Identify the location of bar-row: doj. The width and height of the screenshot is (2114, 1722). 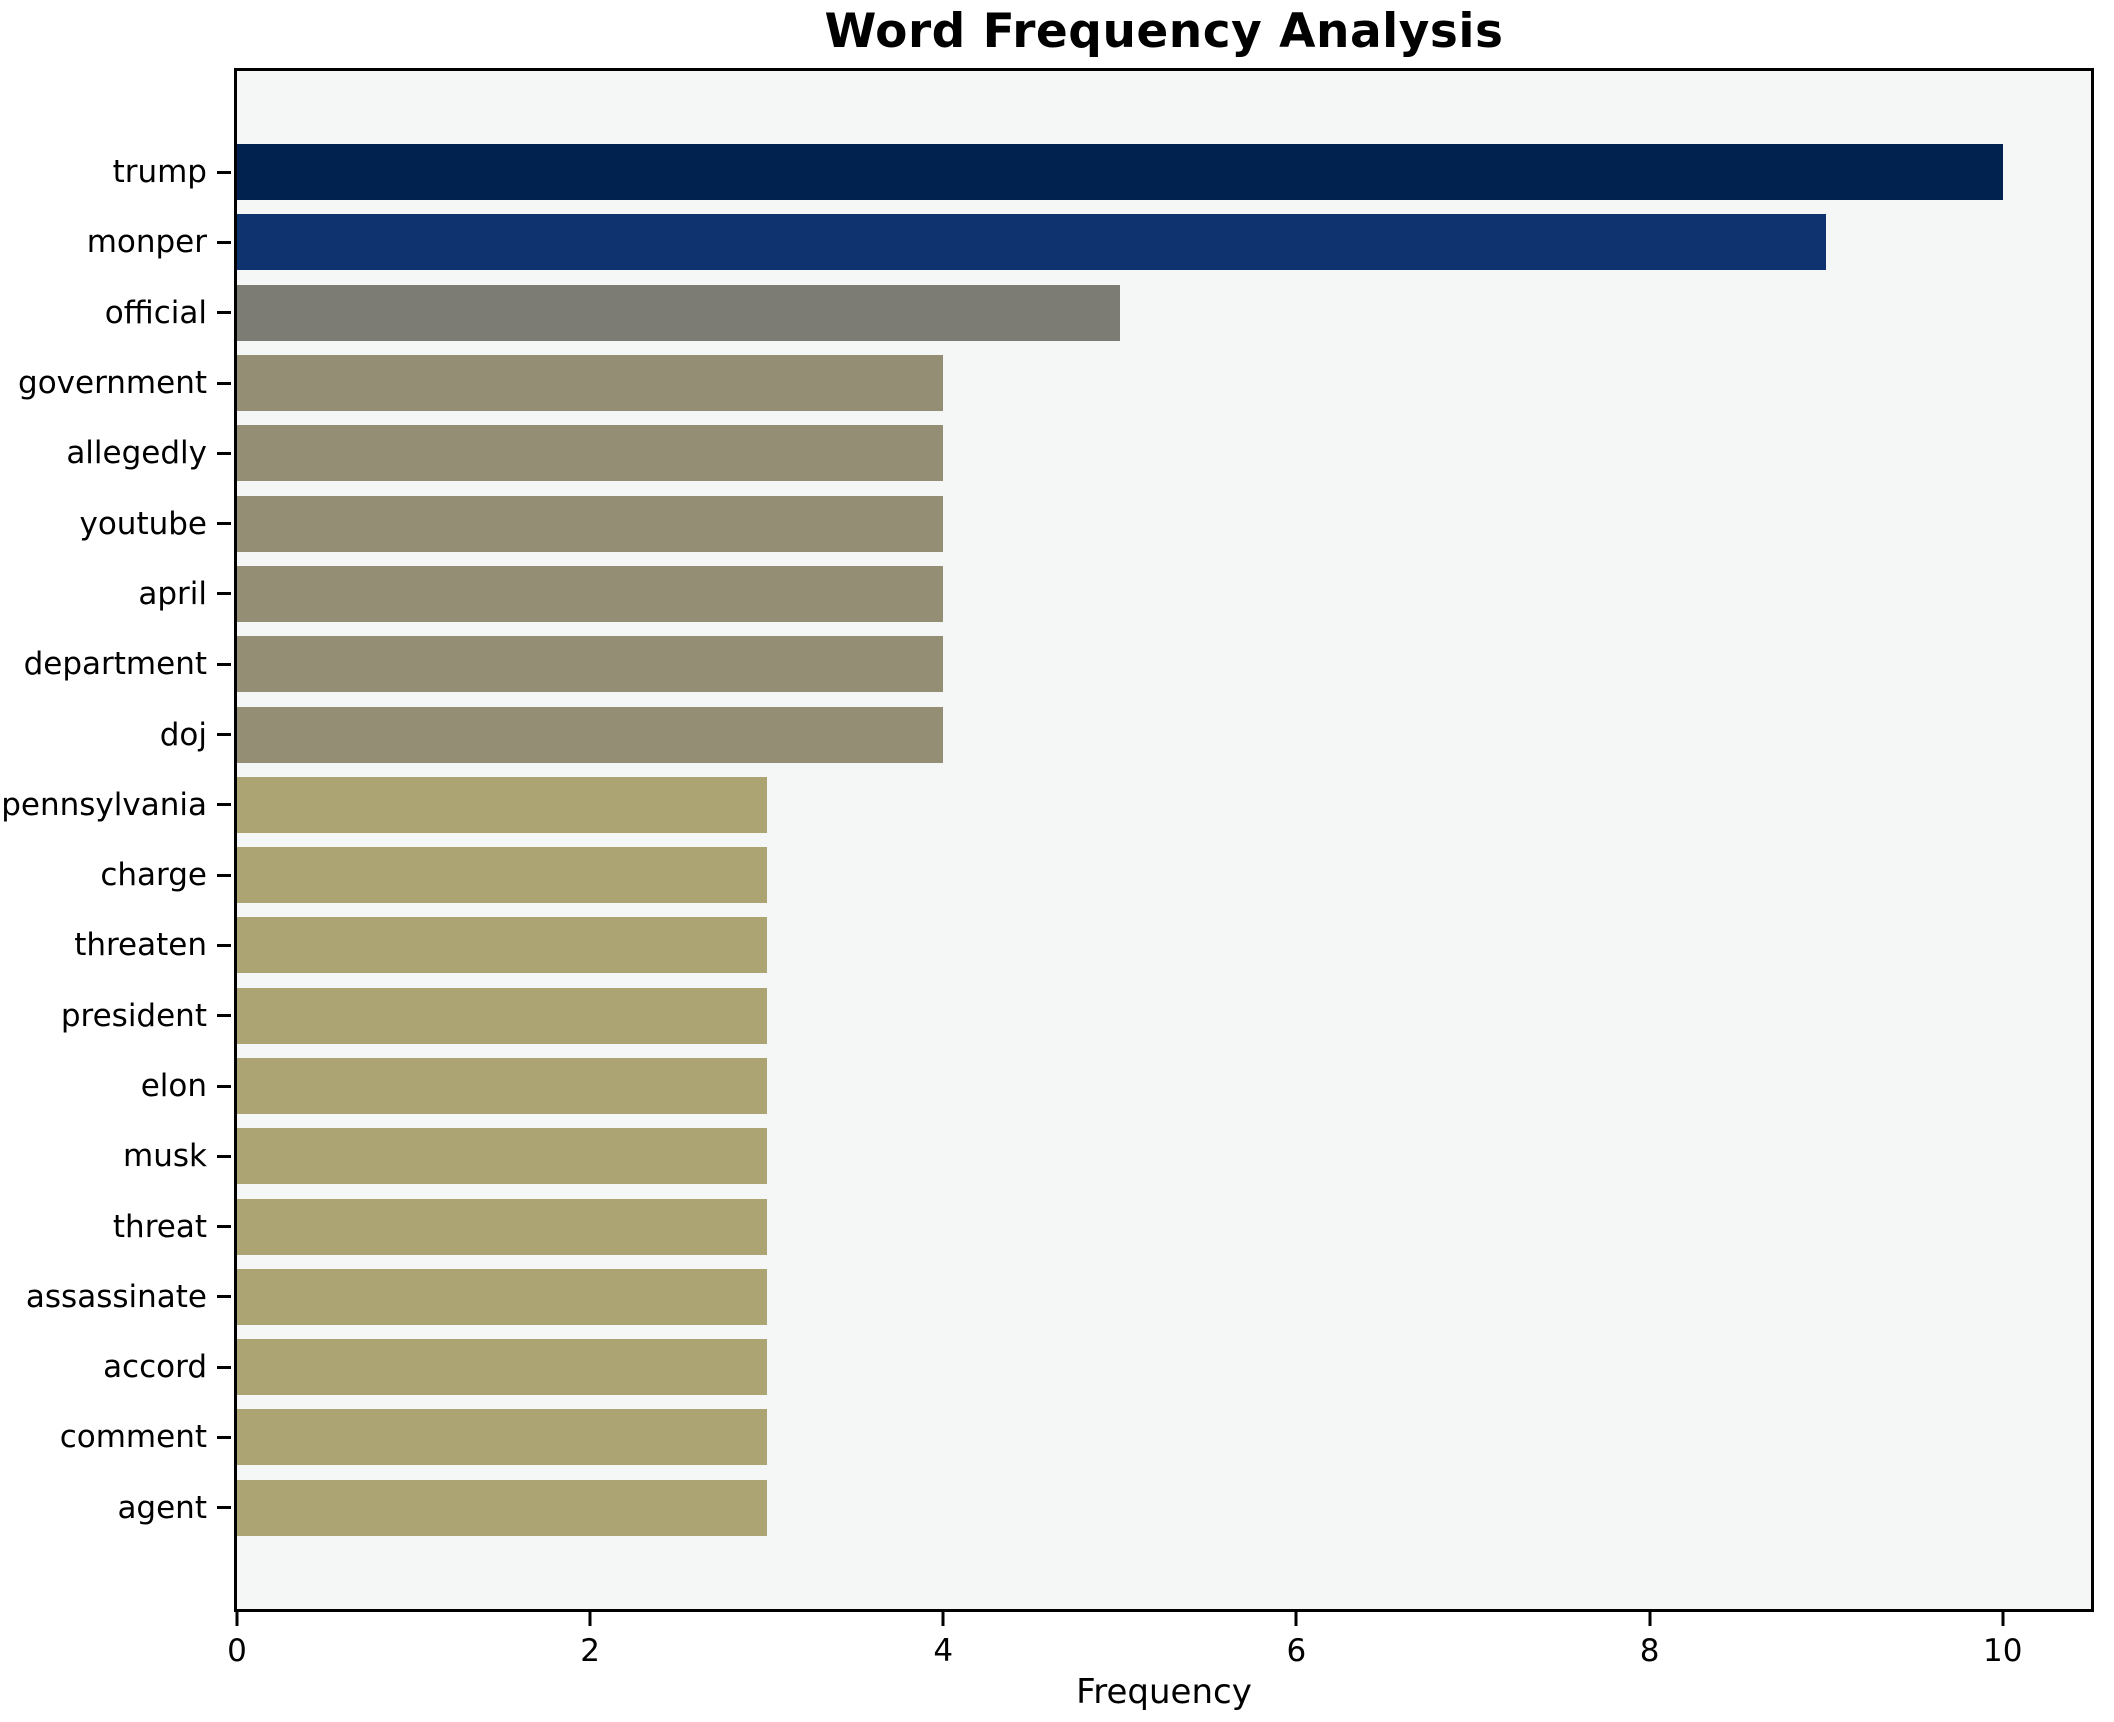
(1125, 734).